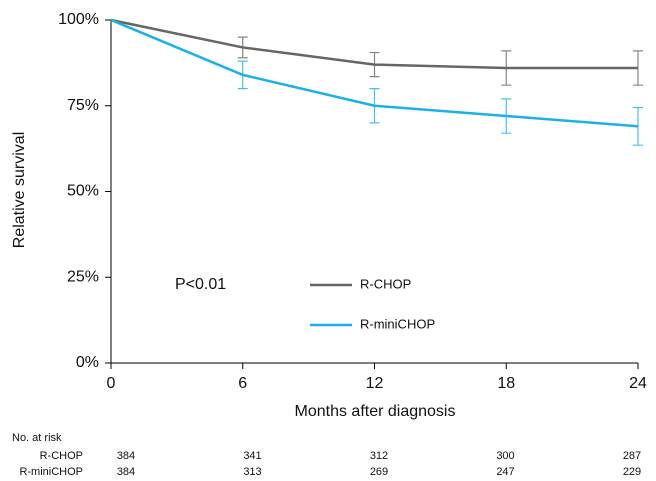 This screenshot has width=656, height=481. I want to click on risk-table-title: No. at risk, so click(37, 438).